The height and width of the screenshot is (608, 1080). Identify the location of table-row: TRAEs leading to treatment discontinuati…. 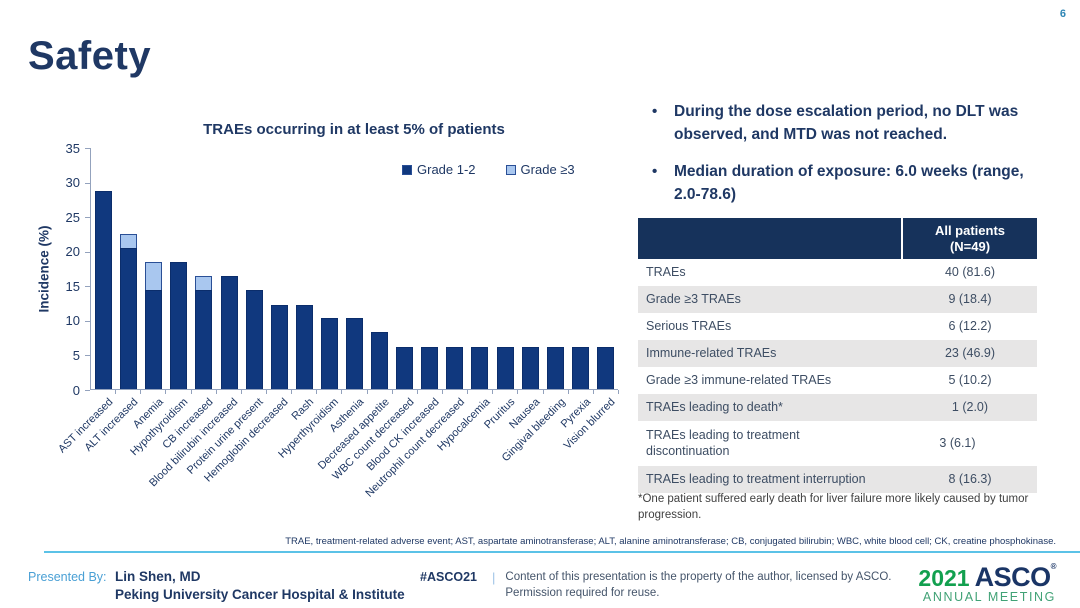
(837, 443).